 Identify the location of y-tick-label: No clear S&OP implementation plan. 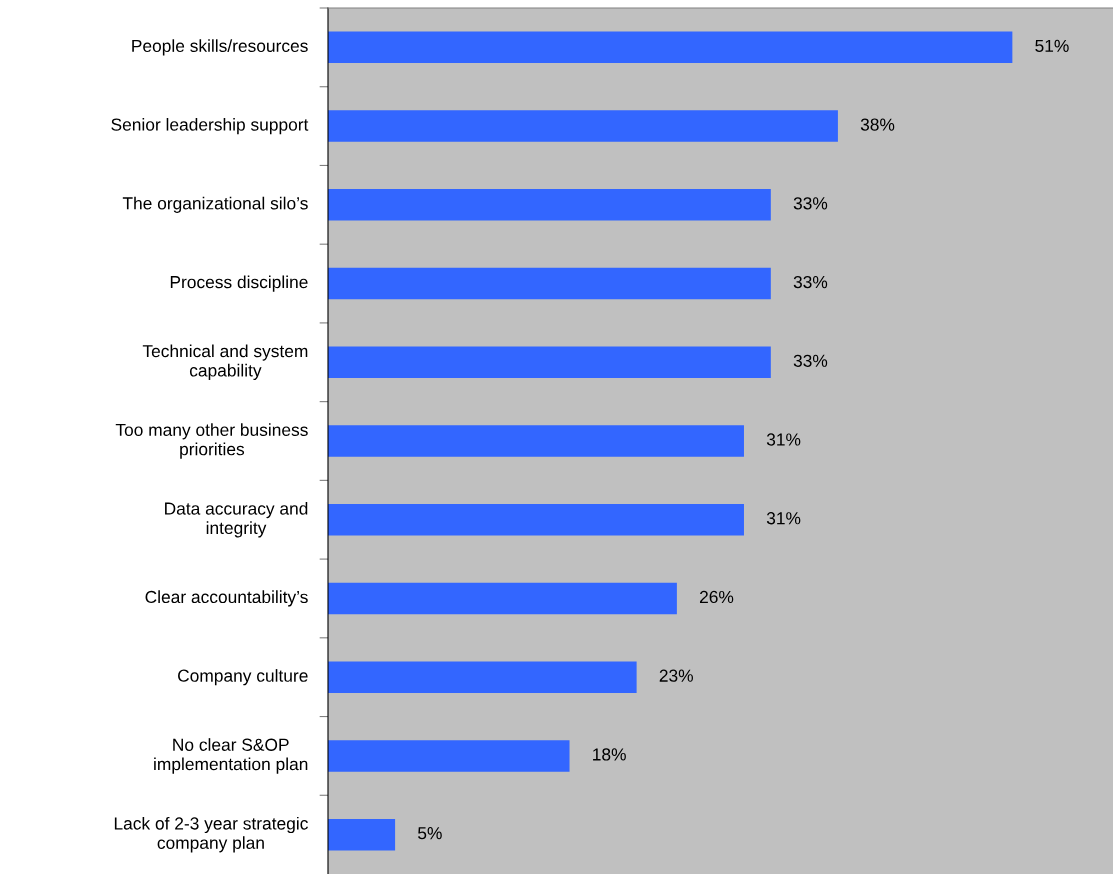
(231, 756).